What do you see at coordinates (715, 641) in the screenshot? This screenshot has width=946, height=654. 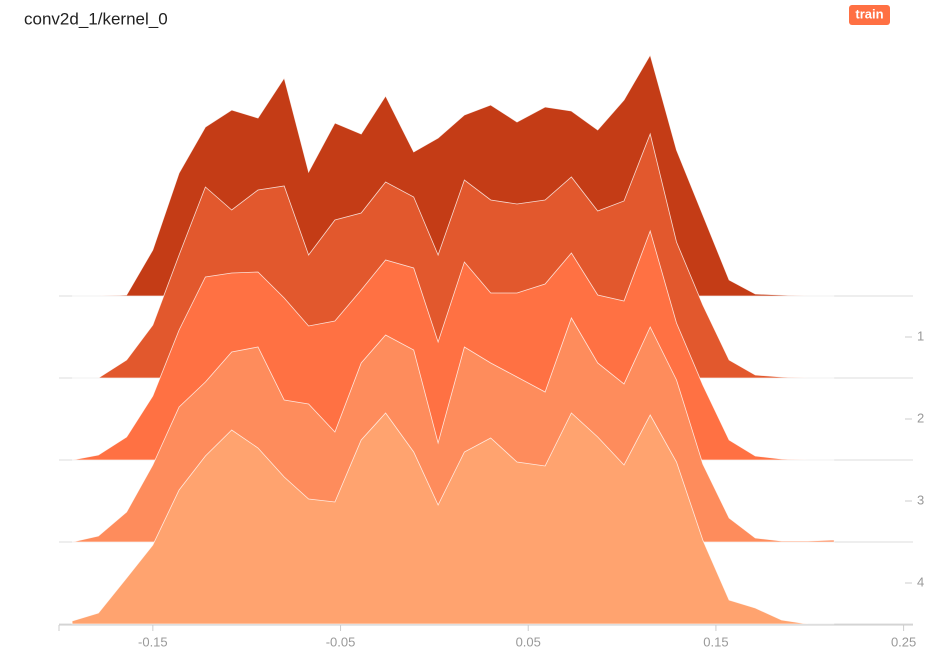 I see `x-tick-label: 0.15` at bounding box center [715, 641].